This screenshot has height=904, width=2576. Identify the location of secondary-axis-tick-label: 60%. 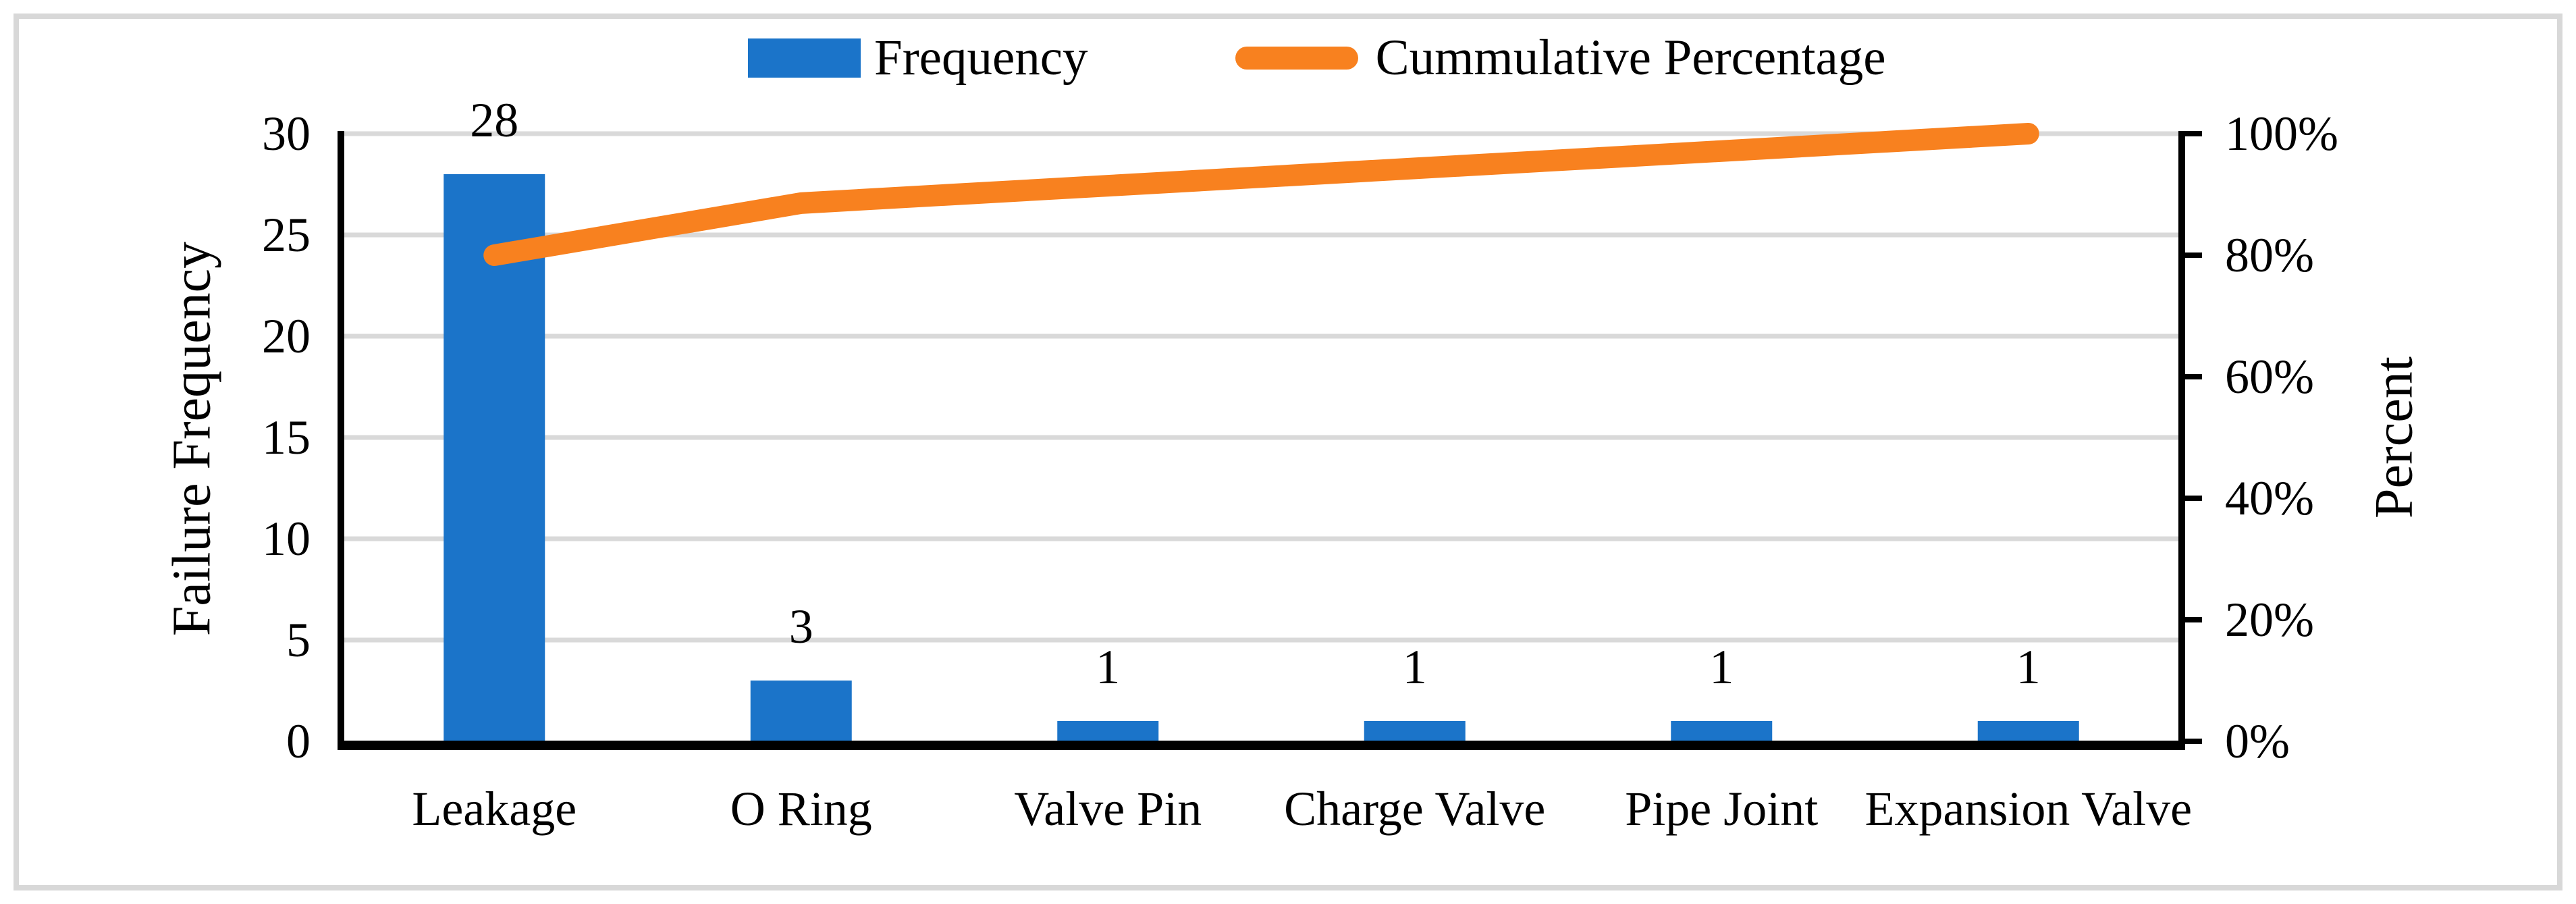
(2269, 377).